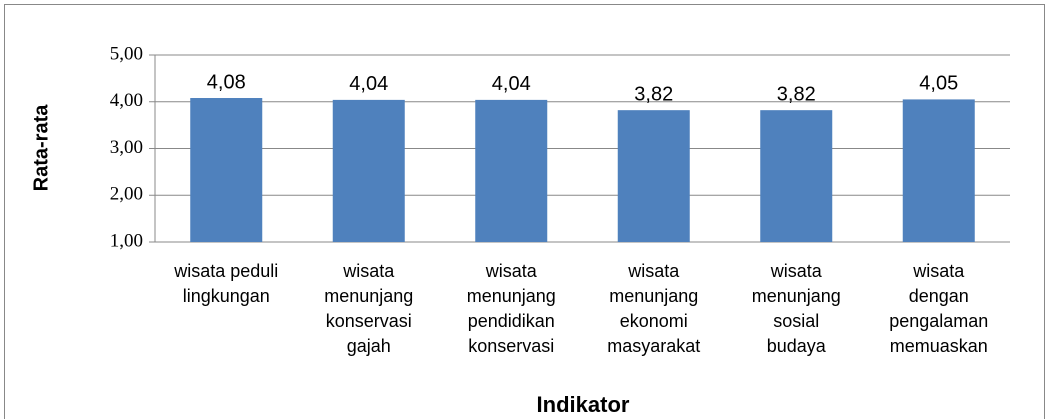 Image resolution: width=1049 pixels, height=419 pixels. What do you see at coordinates (126, 100) in the screenshot?
I see `y-tick-label: 4,00` at bounding box center [126, 100].